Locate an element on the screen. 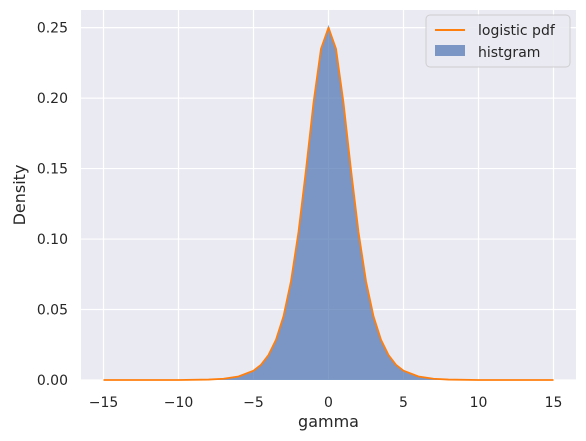 The image size is (586, 441). x-axis-label: gamma is located at coordinates (328, 421).